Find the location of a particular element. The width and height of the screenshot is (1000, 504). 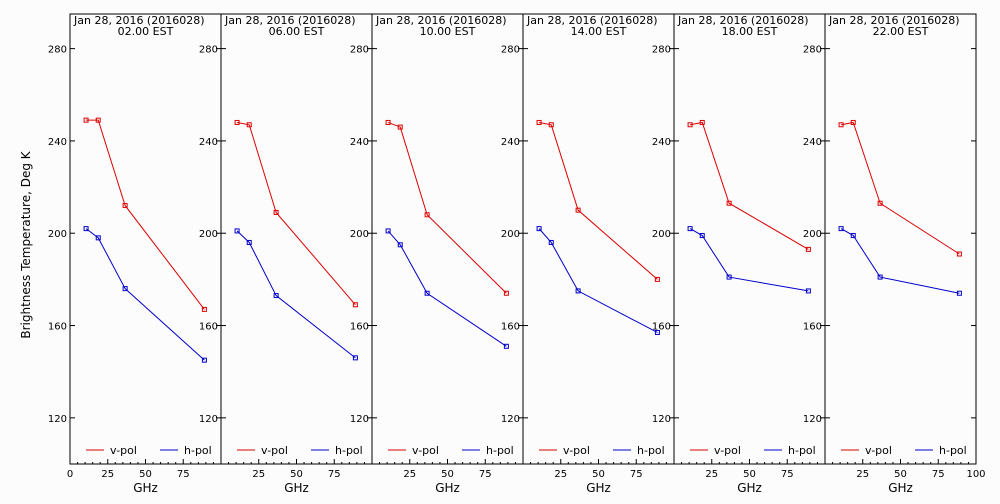

x-tick-label: 100 is located at coordinates (975, 474).